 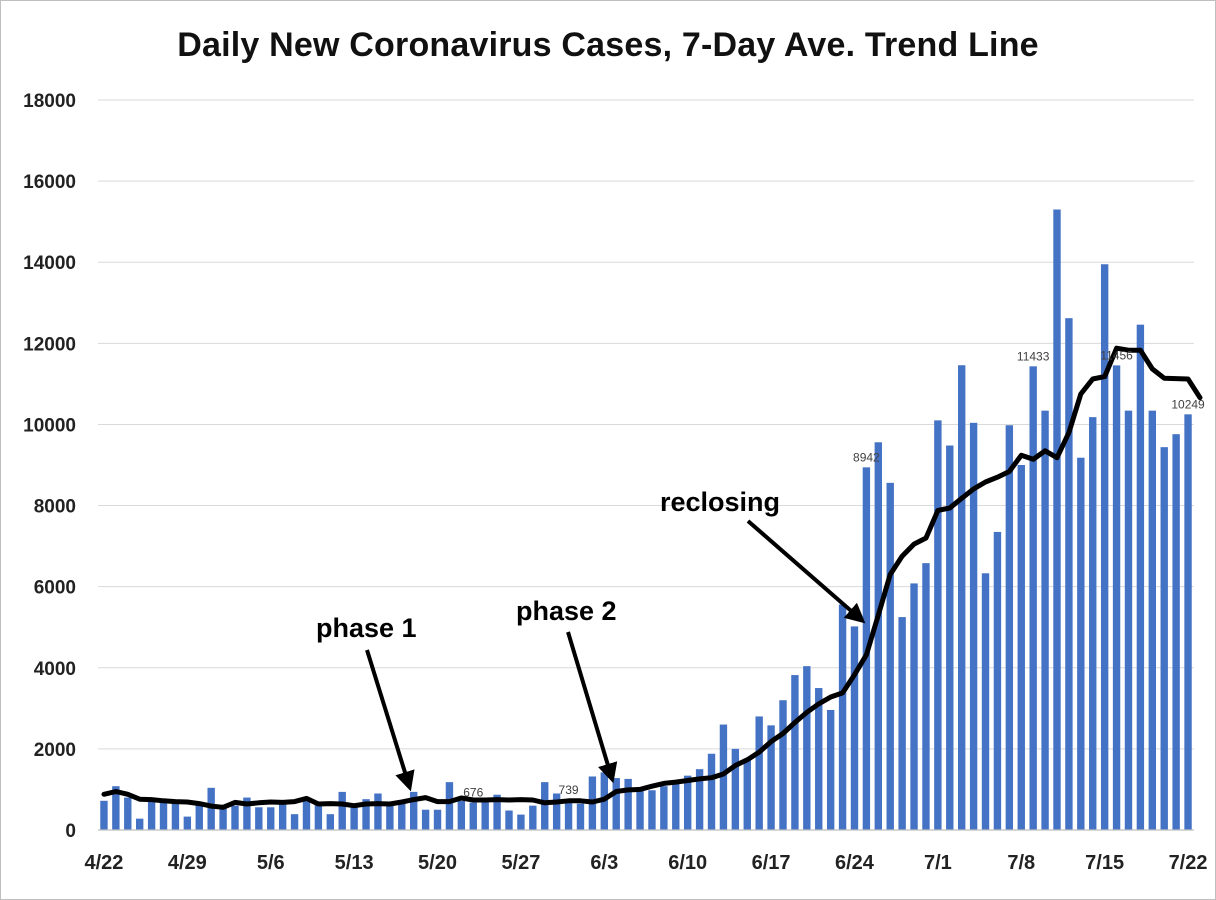 What do you see at coordinates (437, 863) in the screenshot?
I see `x-tick-label: 5/20` at bounding box center [437, 863].